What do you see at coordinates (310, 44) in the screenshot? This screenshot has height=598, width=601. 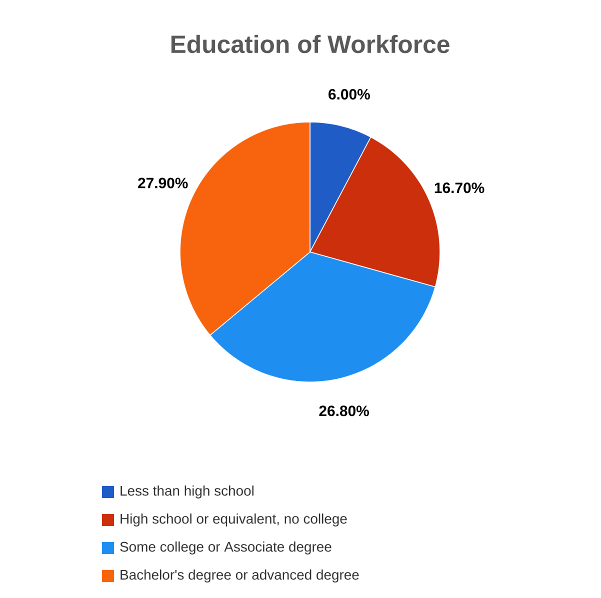 I see `chart-title: Education of Workforce` at bounding box center [310, 44].